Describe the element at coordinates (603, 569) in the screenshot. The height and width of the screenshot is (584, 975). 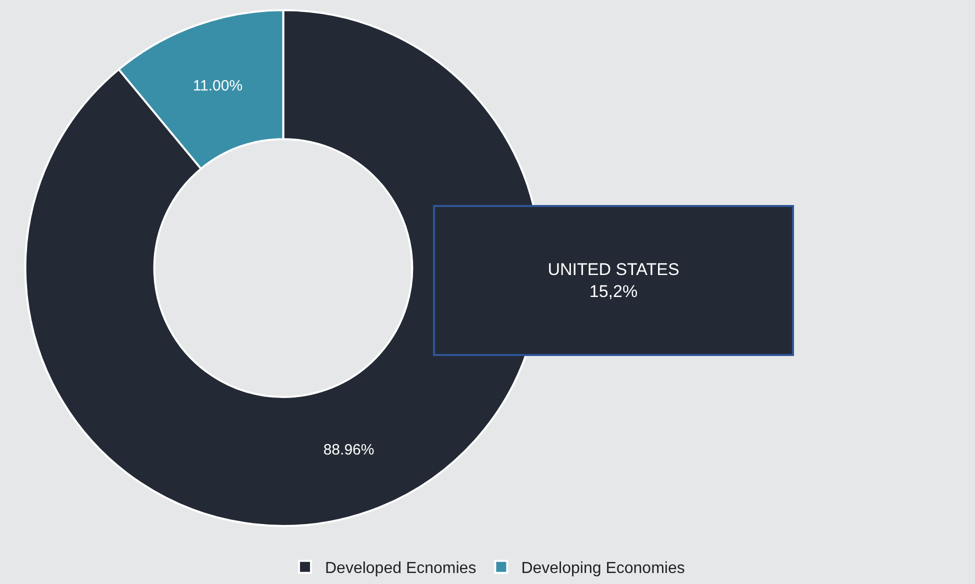
I see `legend-label: Developing Economies` at that location.